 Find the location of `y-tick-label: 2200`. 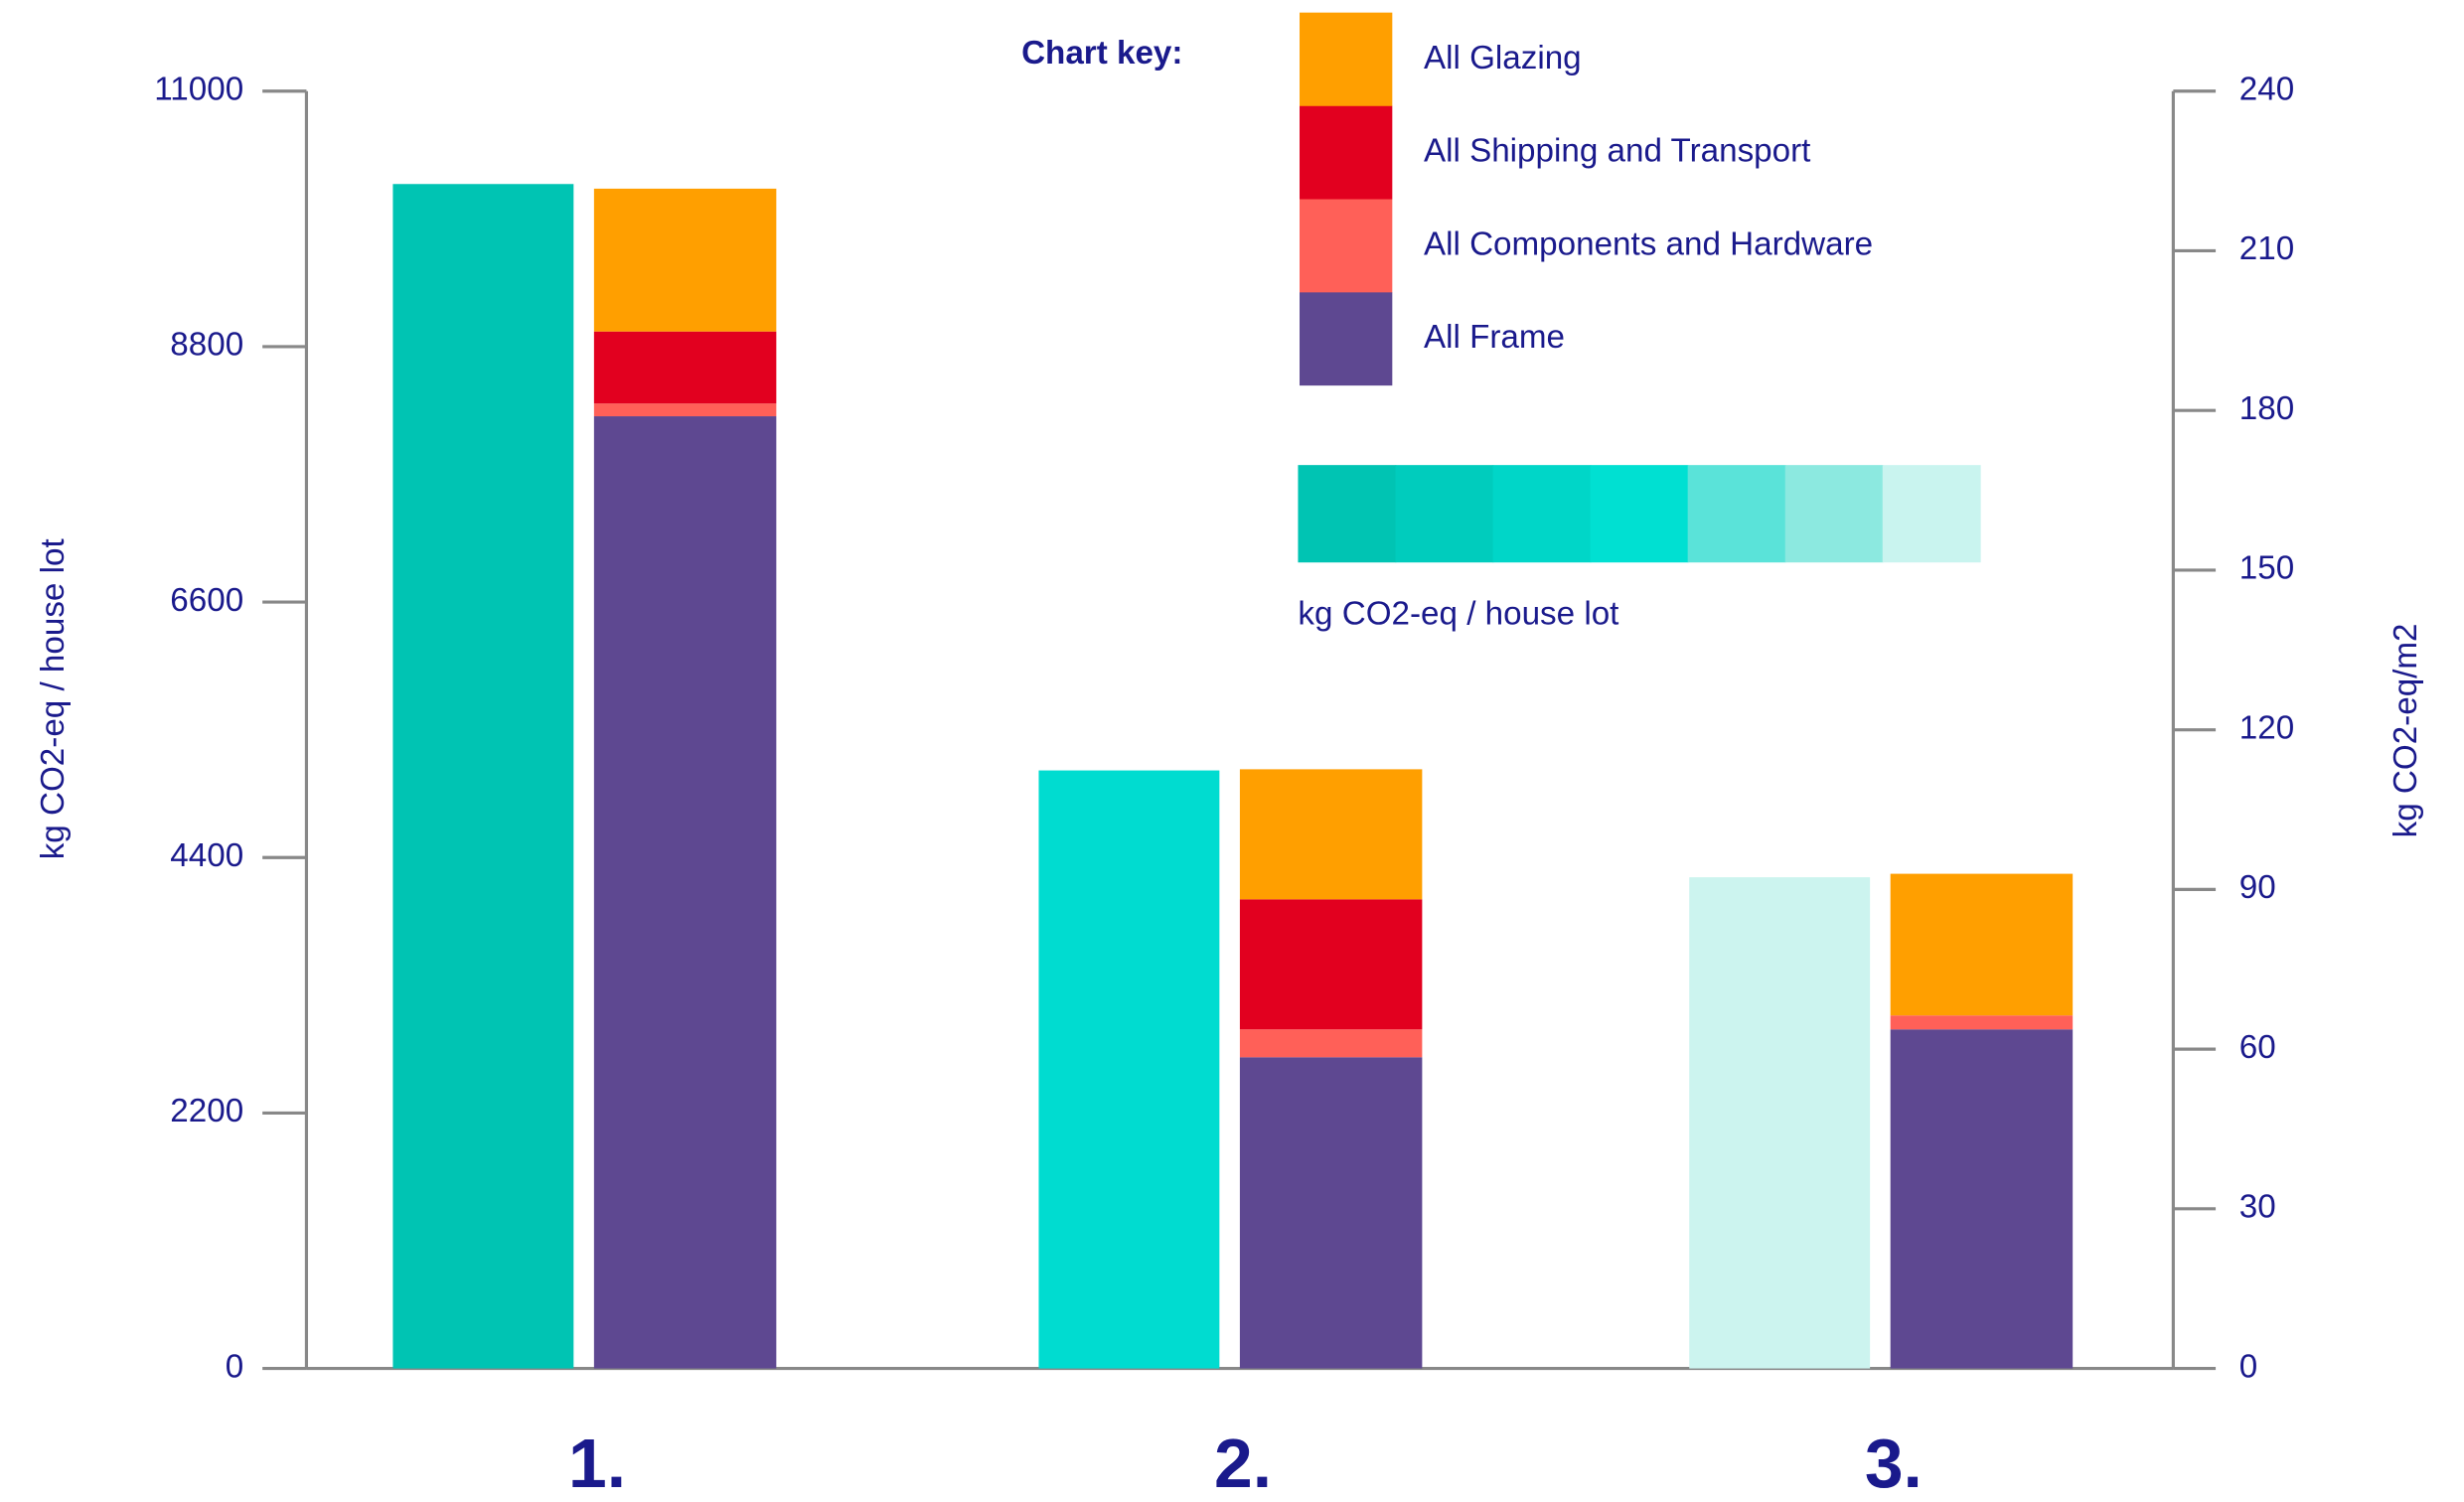

y-tick-label: 2200 is located at coordinates (206, 1111).